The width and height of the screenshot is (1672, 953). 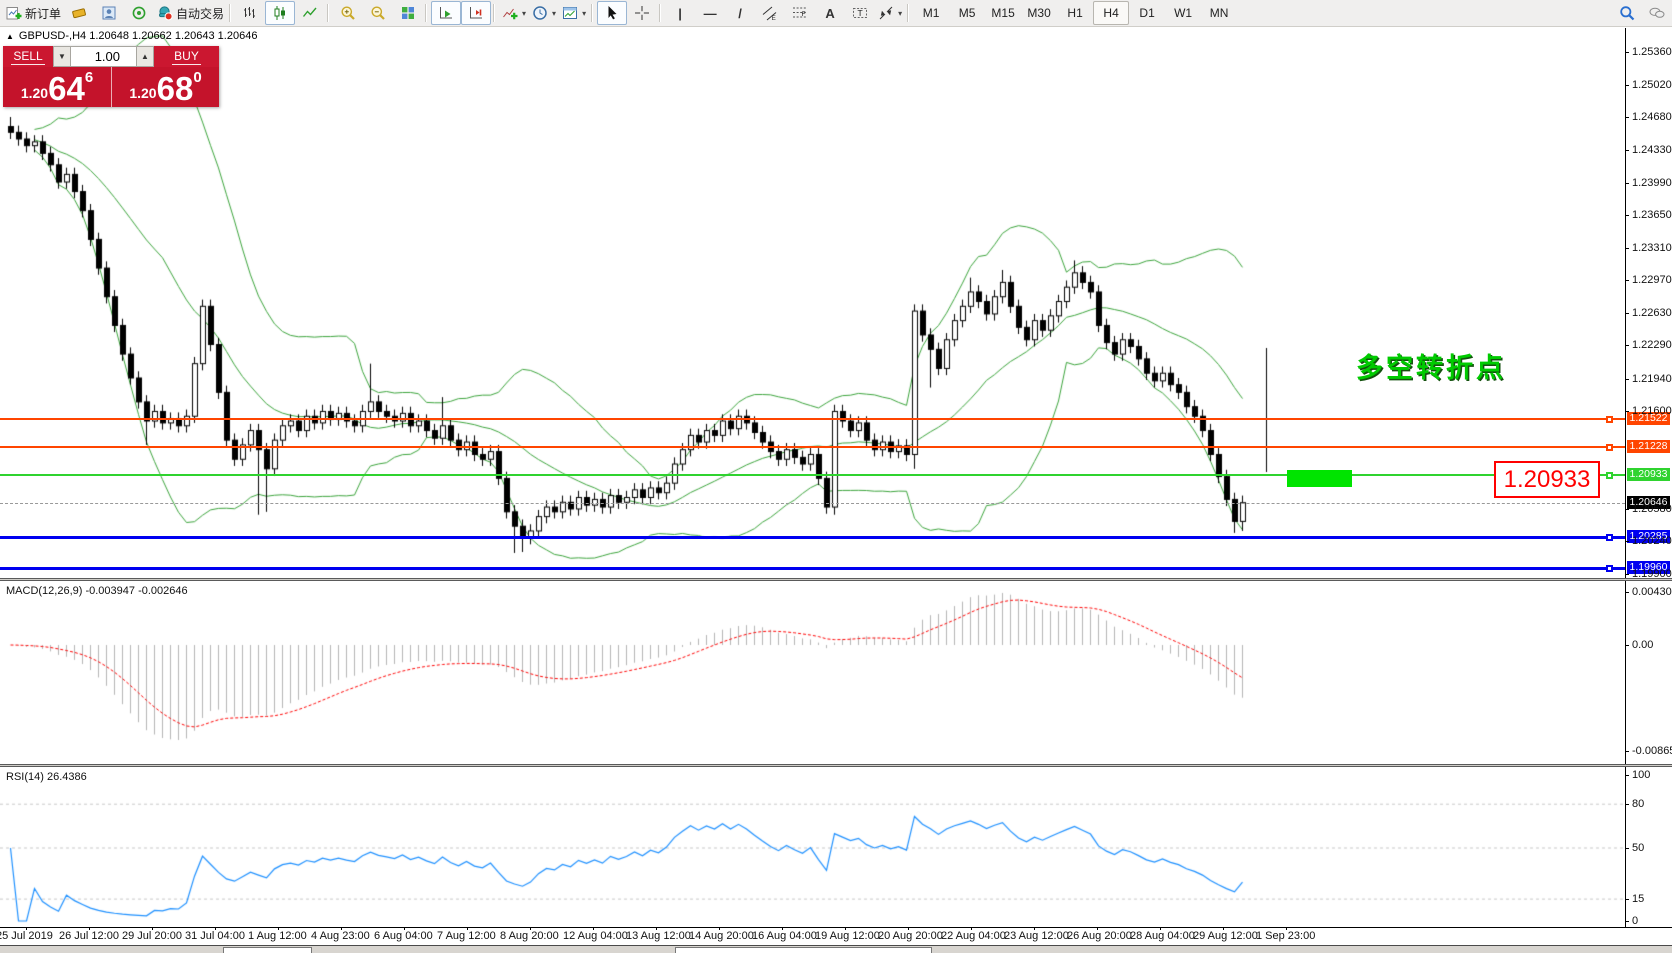 I want to click on templates-button: ▾, so click(x=574, y=13).